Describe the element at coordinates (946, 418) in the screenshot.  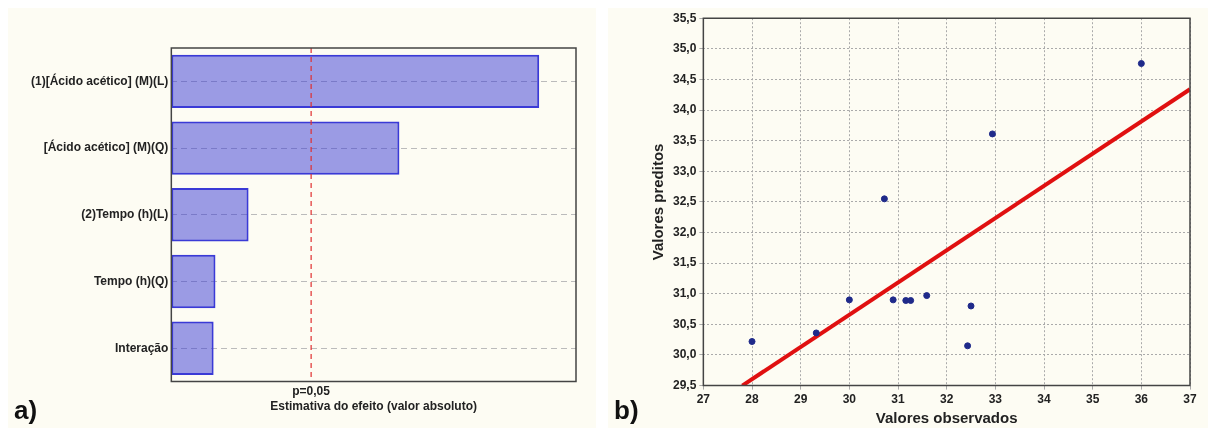
I see `x-axis-title: Valores observados` at that location.